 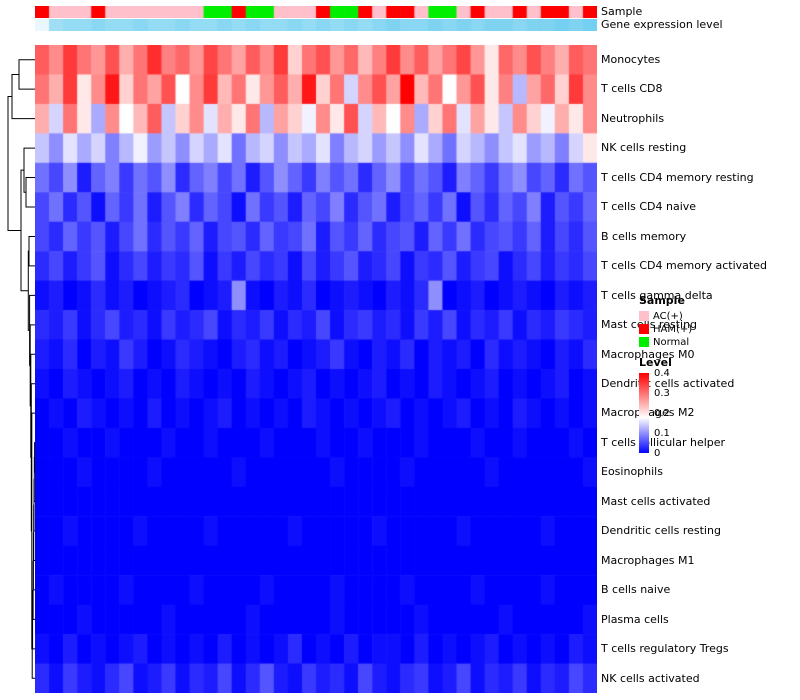 What do you see at coordinates (668, 316) in the screenshot?
I see `legend-label: AC(+)` at bounding box center [668, 316].